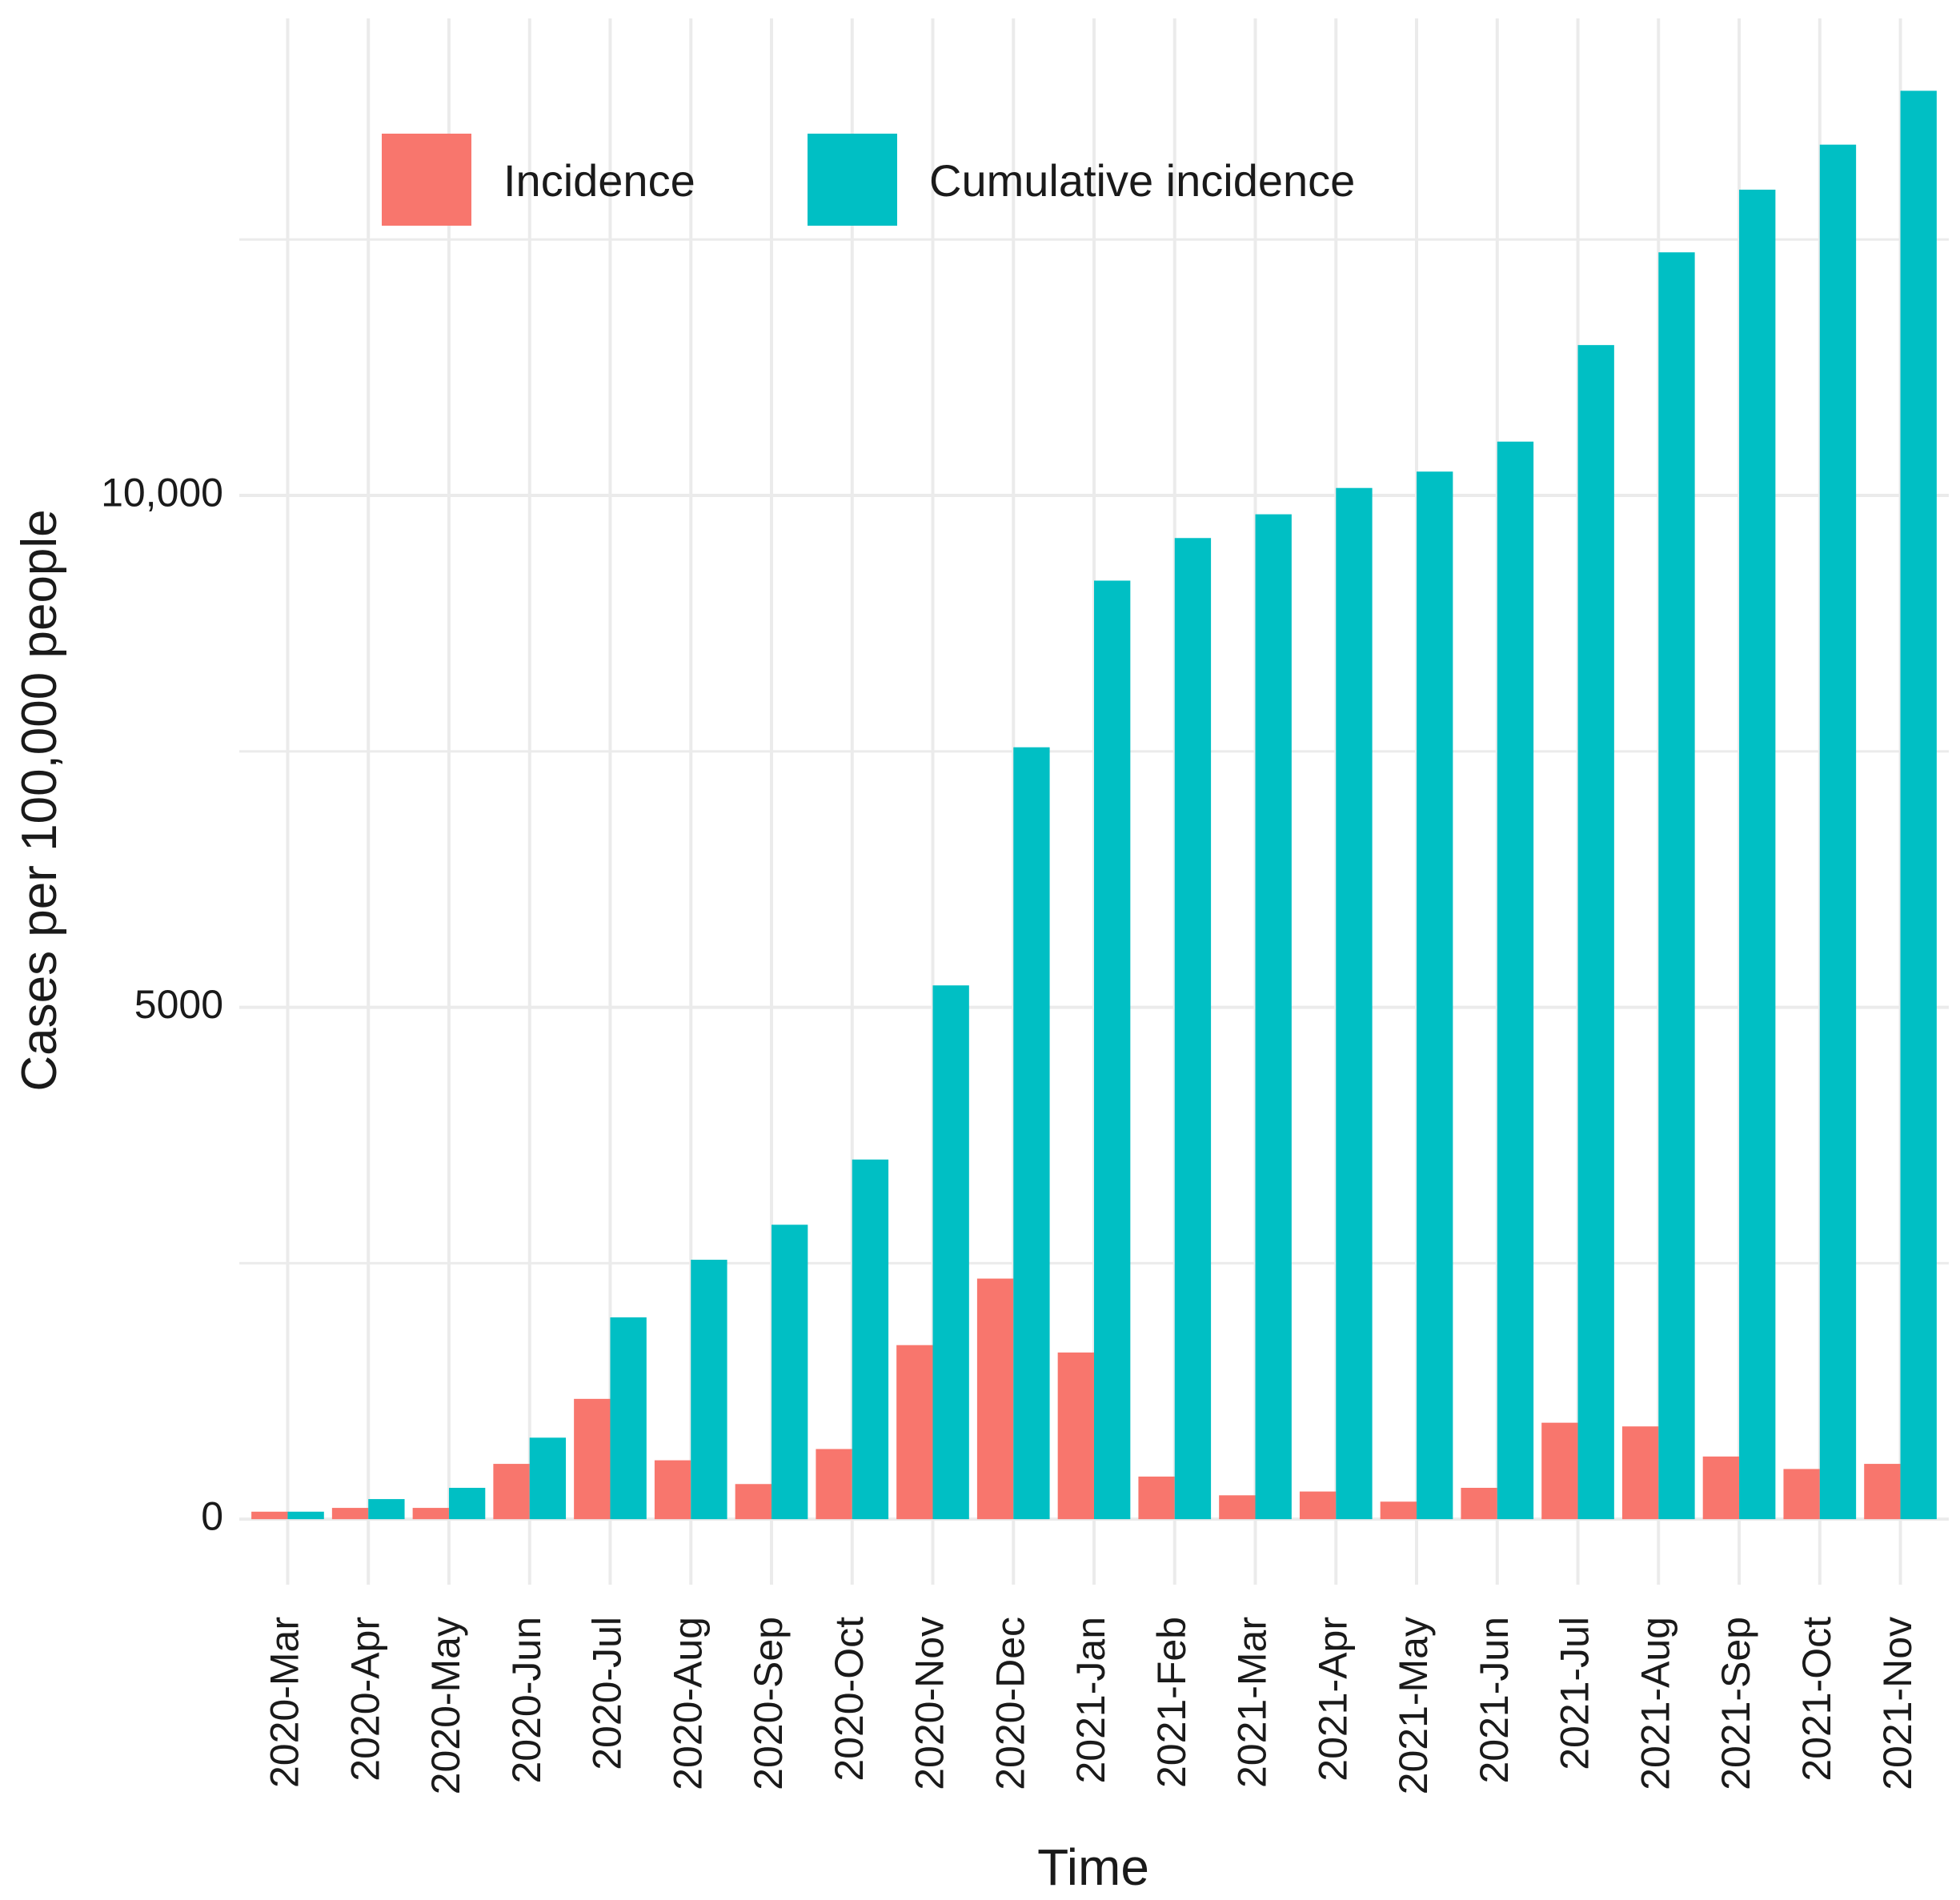  I want to click on x-tick-label: 2020-Apr, so click(365, 1700).